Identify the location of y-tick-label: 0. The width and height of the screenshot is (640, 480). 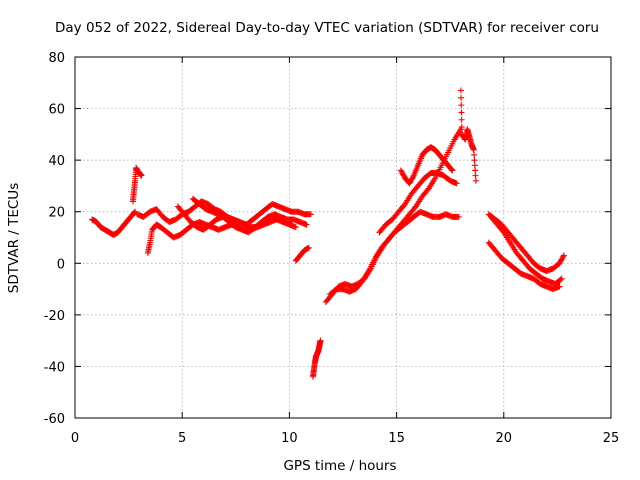
(61, 264).